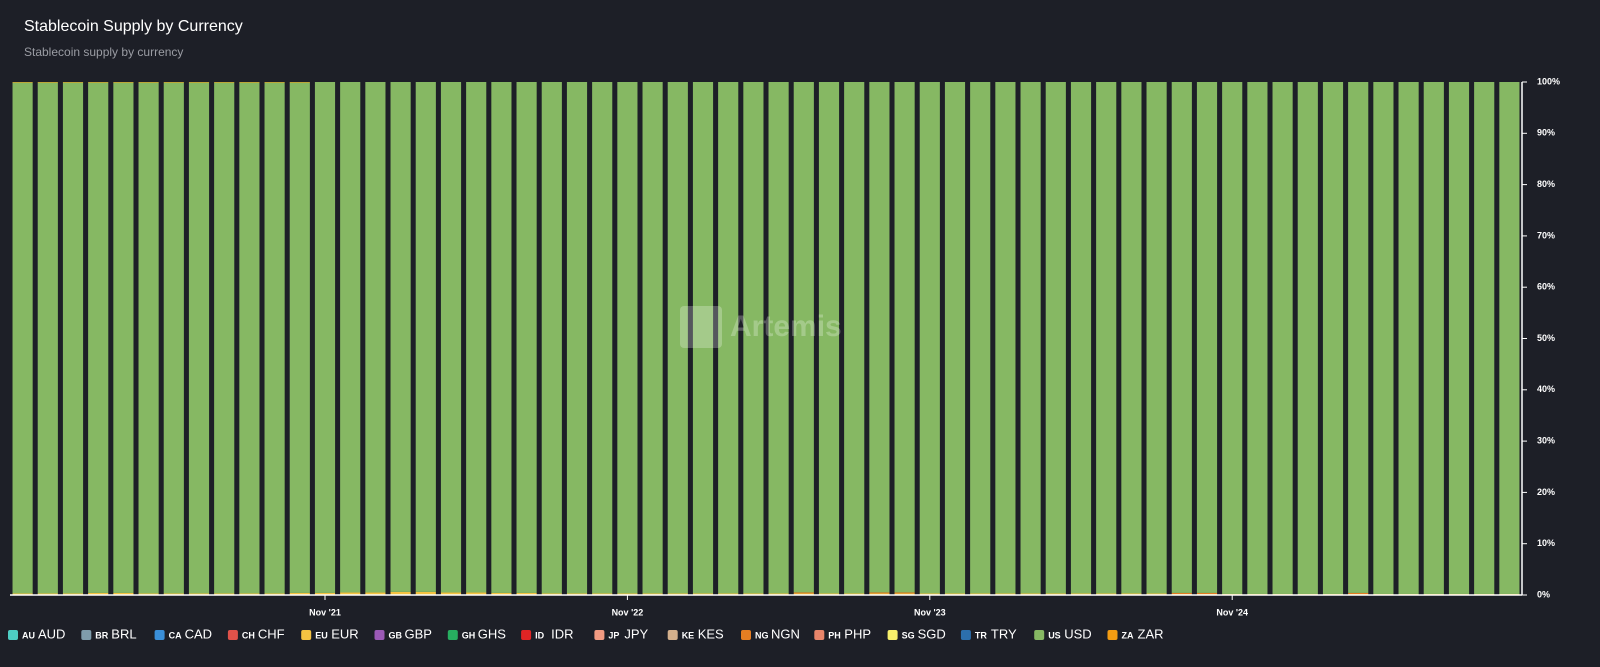 This screenshot has height=667, width=1600. What do you see at coordinates (701, 327) in the screenshot?
I see `watermark-logo` at bounding box center [701, 327].